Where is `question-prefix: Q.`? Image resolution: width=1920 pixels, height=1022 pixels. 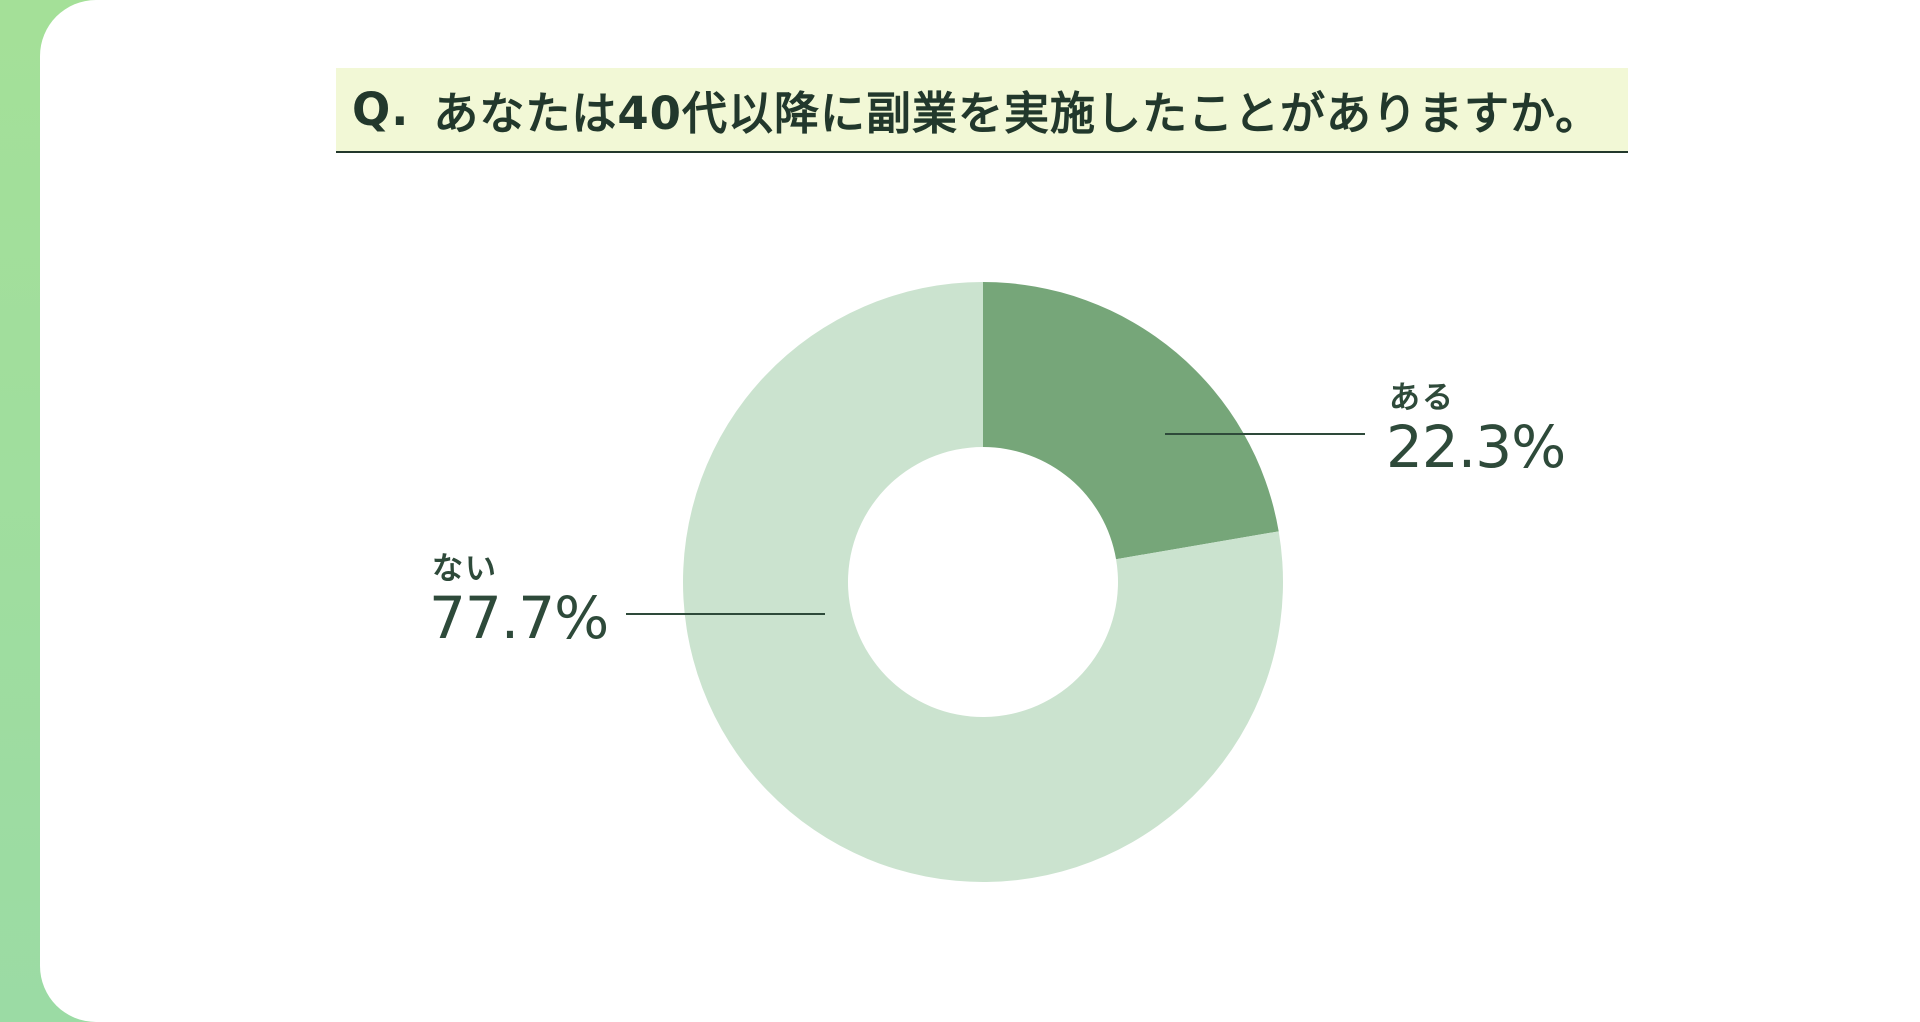 question-prefix: Q. is located at coordinates (381, 109).